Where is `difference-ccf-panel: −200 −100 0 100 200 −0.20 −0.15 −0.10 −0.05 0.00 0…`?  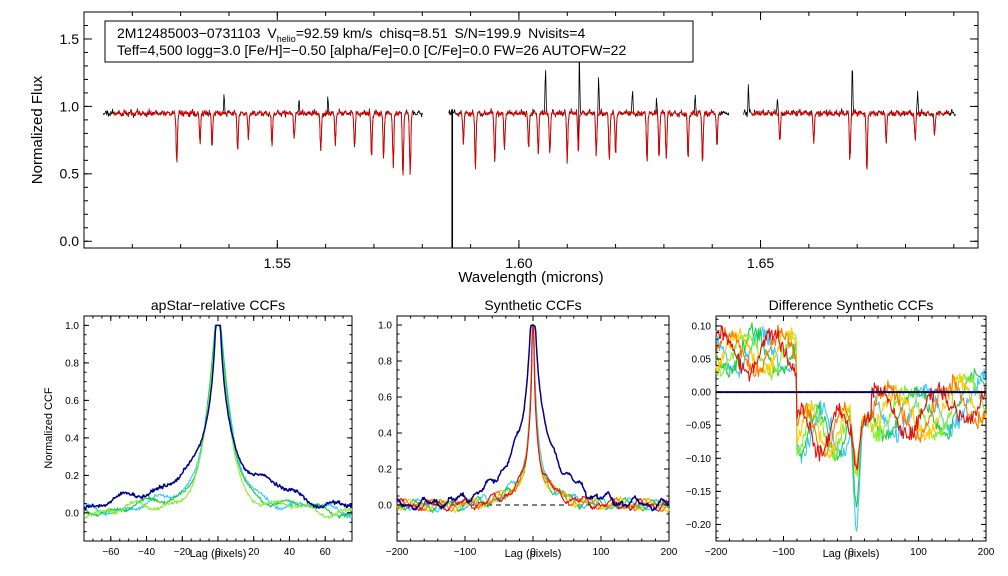 difference-ccf-panel: −200 −100 0 100 200 −0.20 −0.15 −0.10 −0.05 0.00 0… is located at coordinates (840, 428).